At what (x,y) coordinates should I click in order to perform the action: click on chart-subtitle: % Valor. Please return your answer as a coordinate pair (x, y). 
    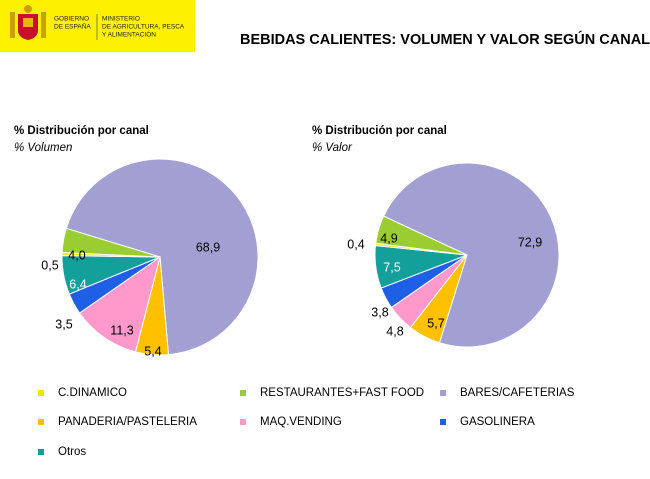
    Looking at the image, I should click on (332, 148).